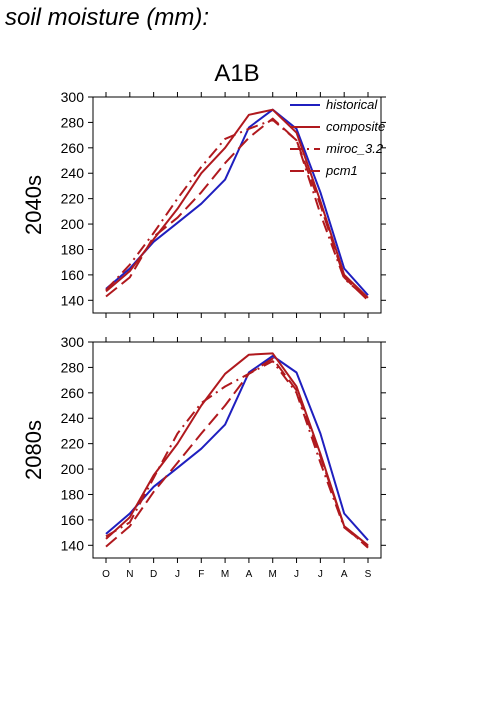  Describe the element at coordinates (337, 137) in the screenshot. I see `legend: historical composite miroc_3.2 pcm1` at that location.